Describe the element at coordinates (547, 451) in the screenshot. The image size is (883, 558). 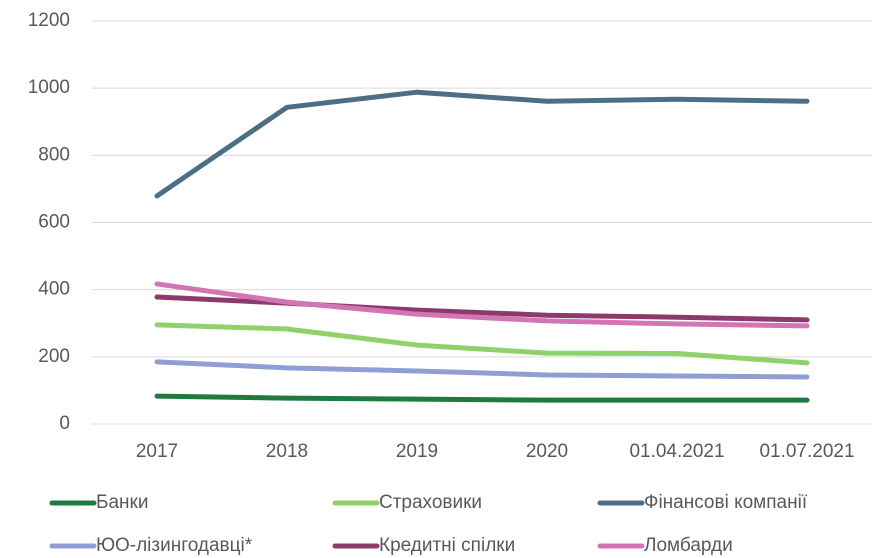
I see `x-tick-label: 2020` at that location.